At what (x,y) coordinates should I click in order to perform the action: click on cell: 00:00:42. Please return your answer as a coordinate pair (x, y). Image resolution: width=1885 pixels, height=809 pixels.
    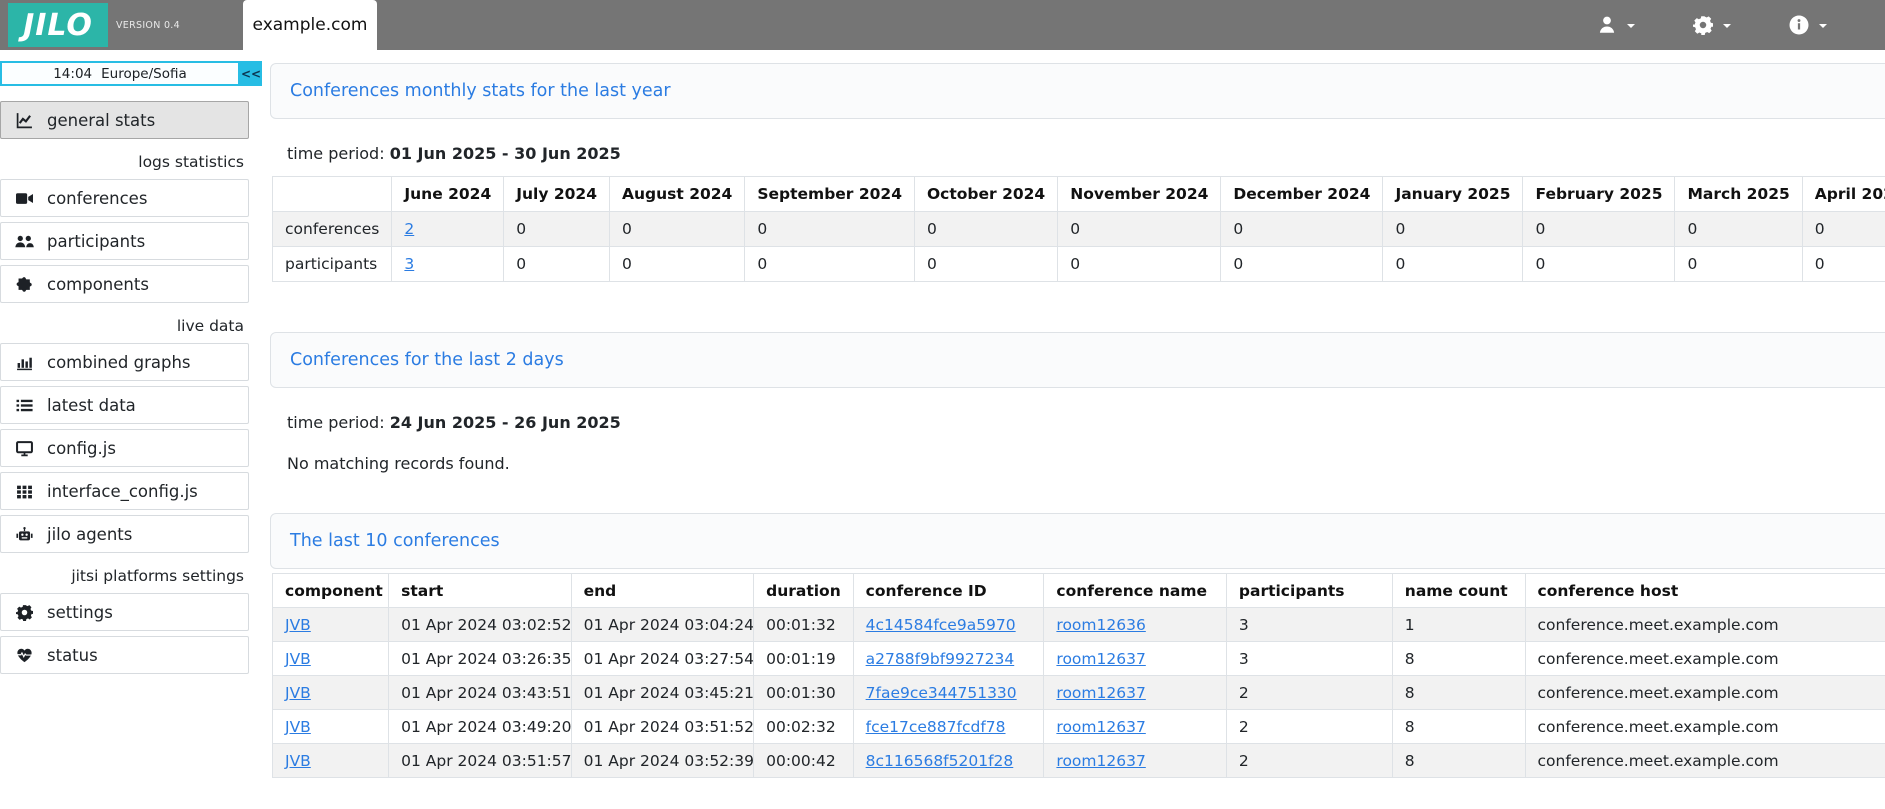
    Looking at the image, I should click on (803, 760).